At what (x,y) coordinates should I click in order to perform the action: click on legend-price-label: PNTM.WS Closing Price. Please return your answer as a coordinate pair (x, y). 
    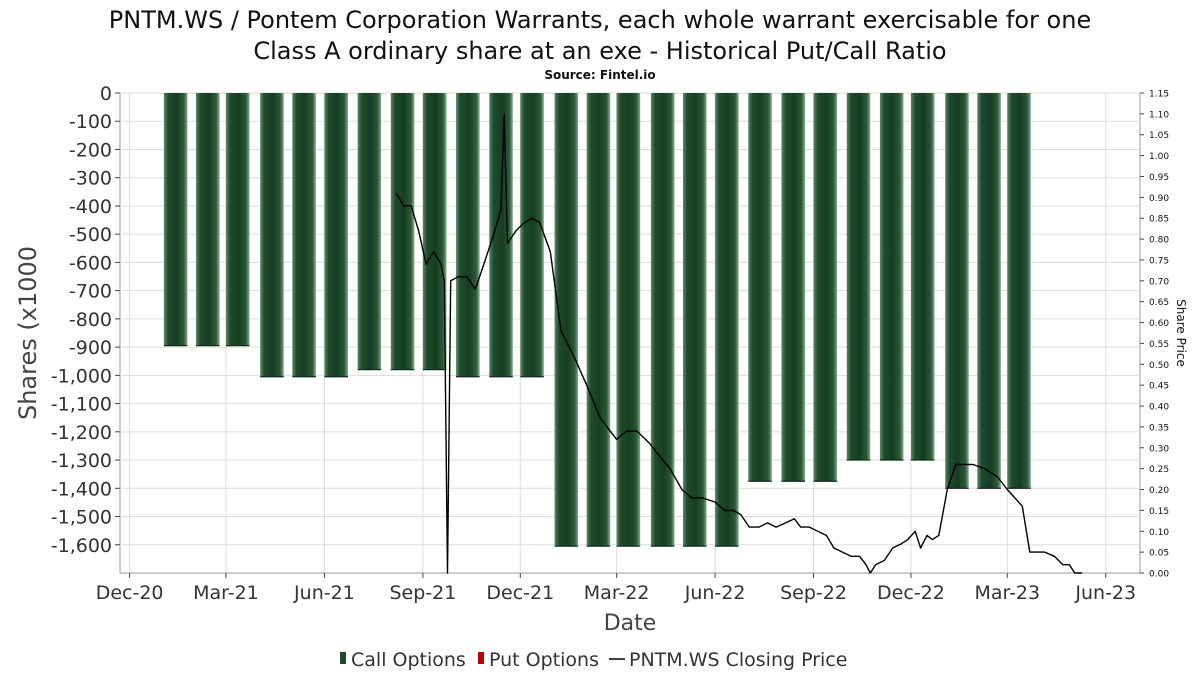
    Looking at the image, I should click on (738, 660).